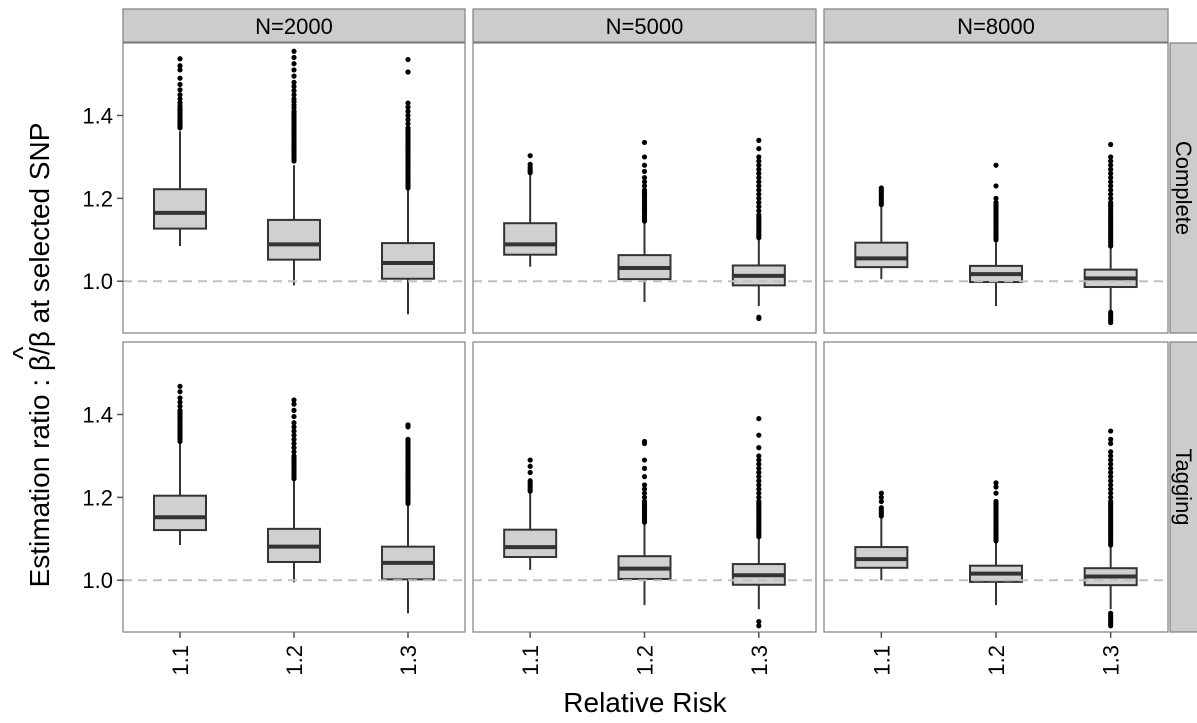 The width and height of the screenshot is (1197, 723). I want to click on box-tagging-n5000-1.2, so click(644, 522).